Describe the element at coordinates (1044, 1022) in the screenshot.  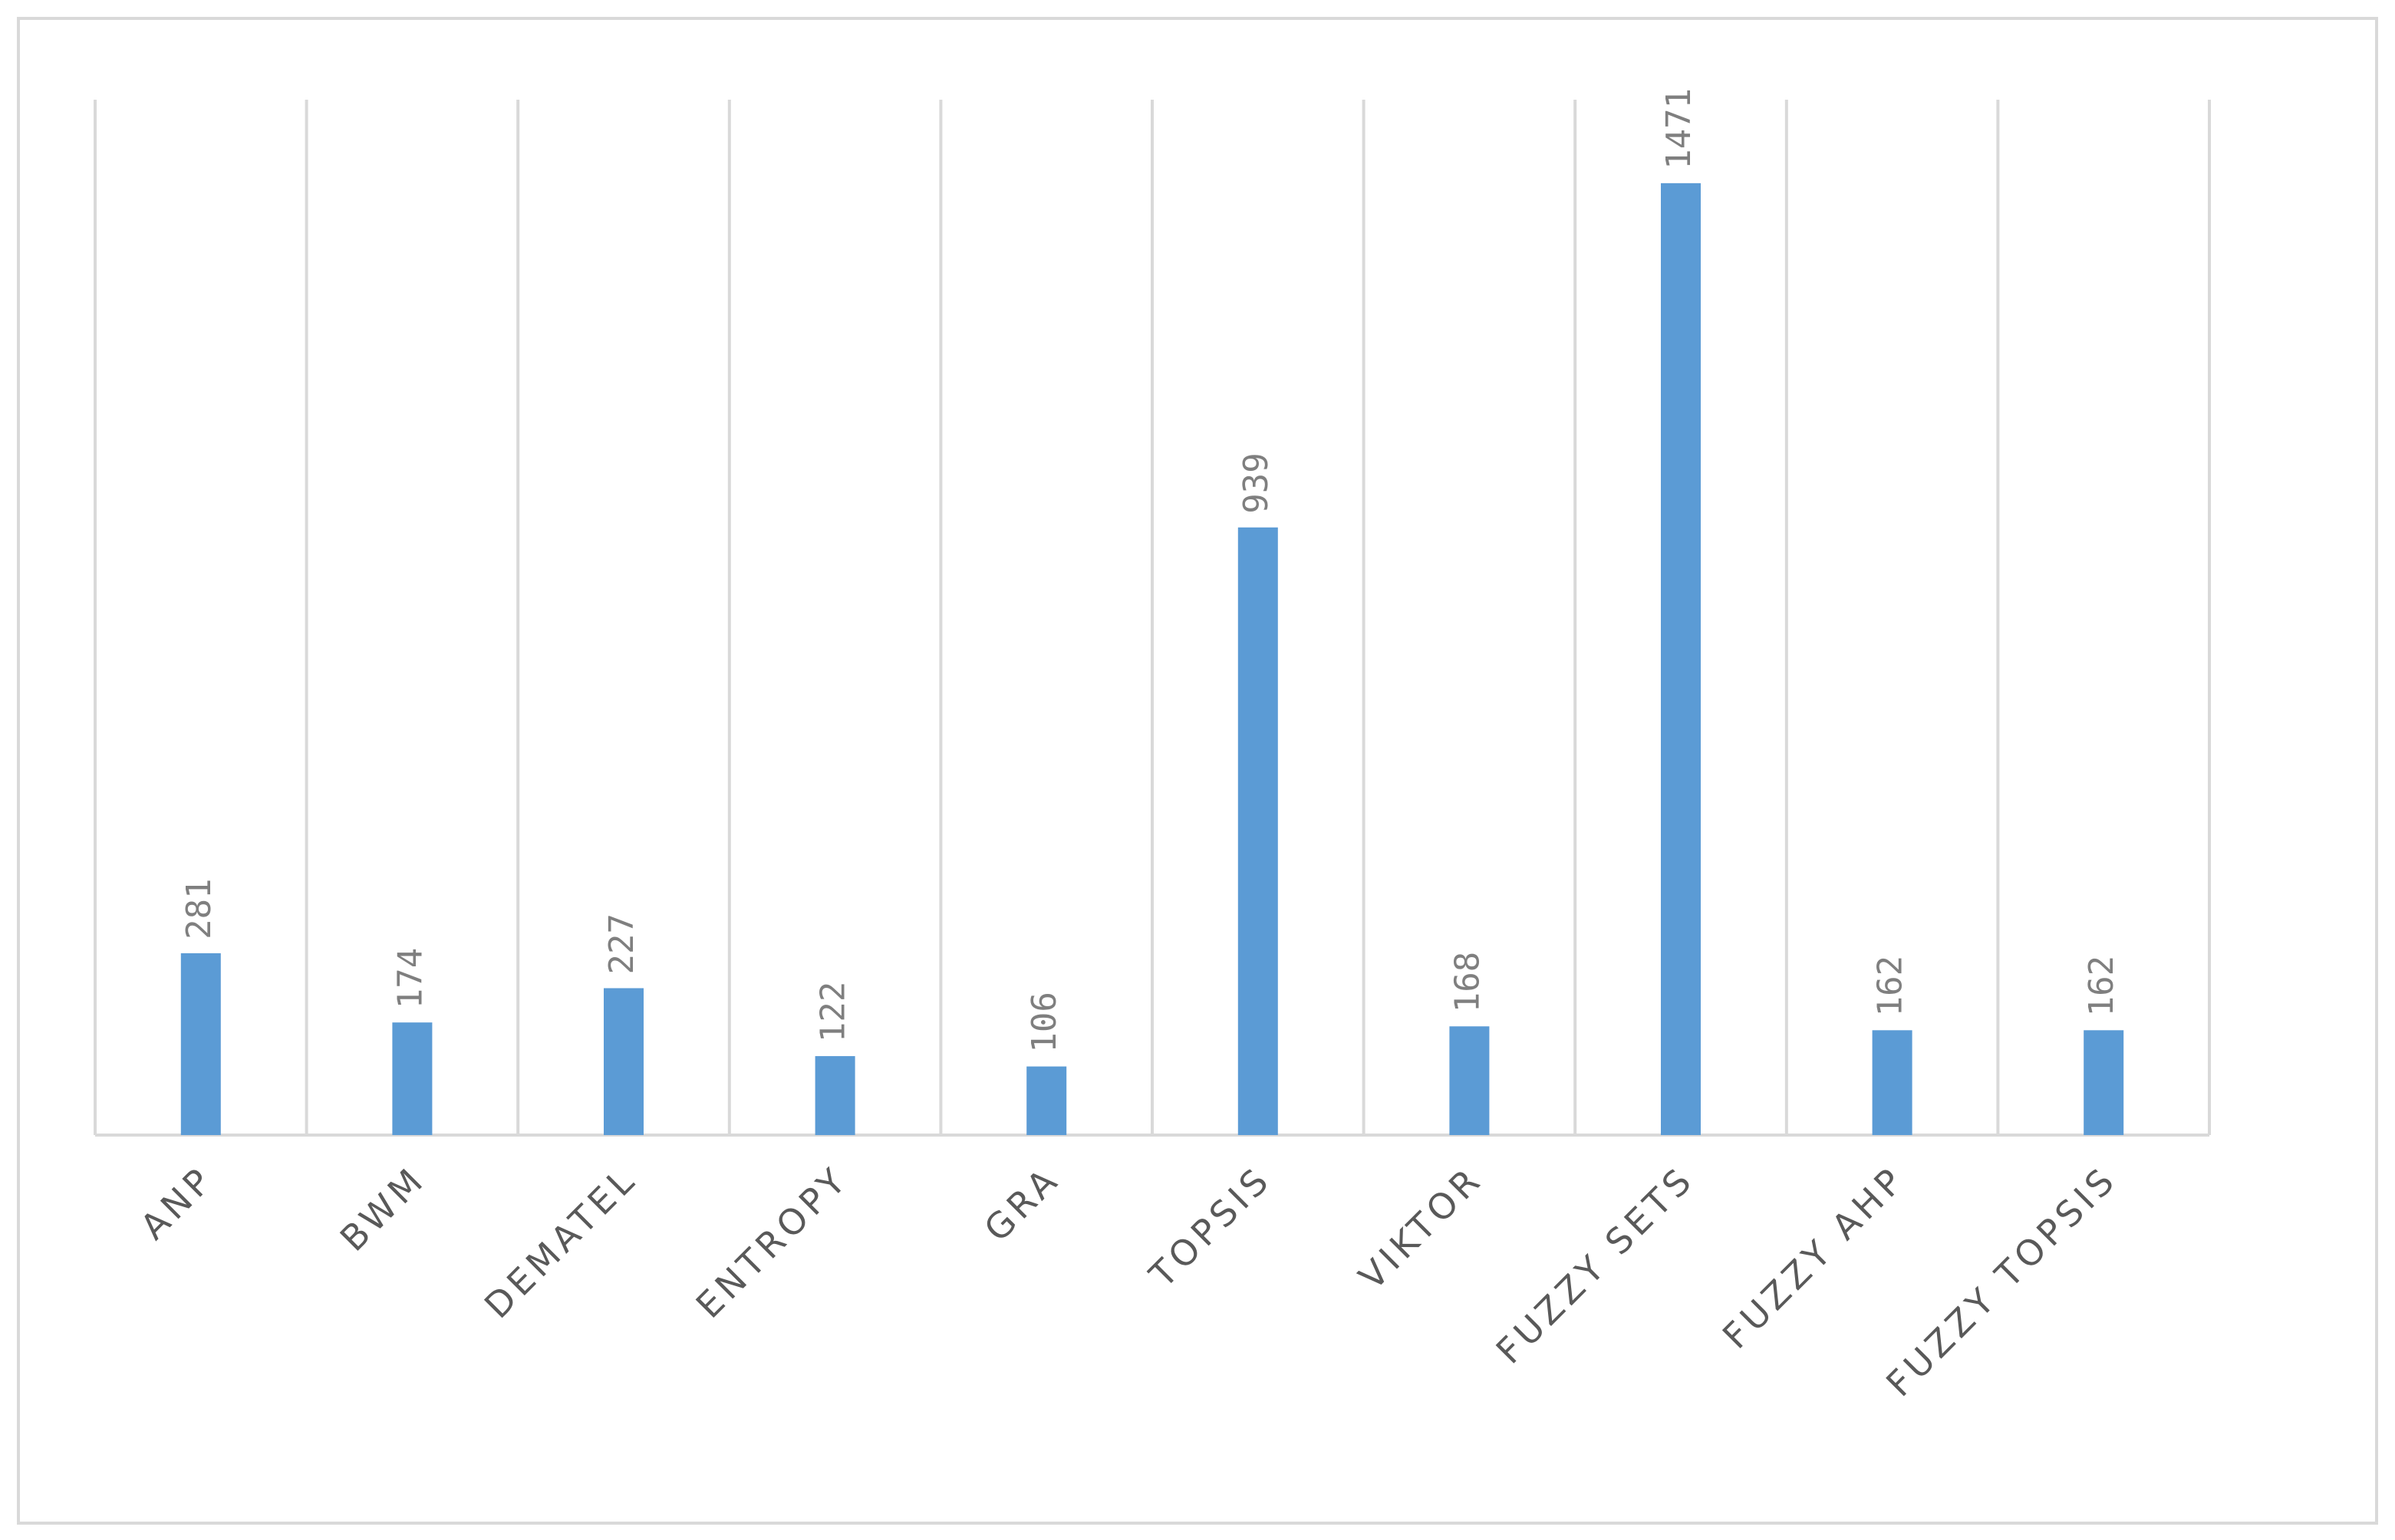
I see `data-label: 106` at that location.